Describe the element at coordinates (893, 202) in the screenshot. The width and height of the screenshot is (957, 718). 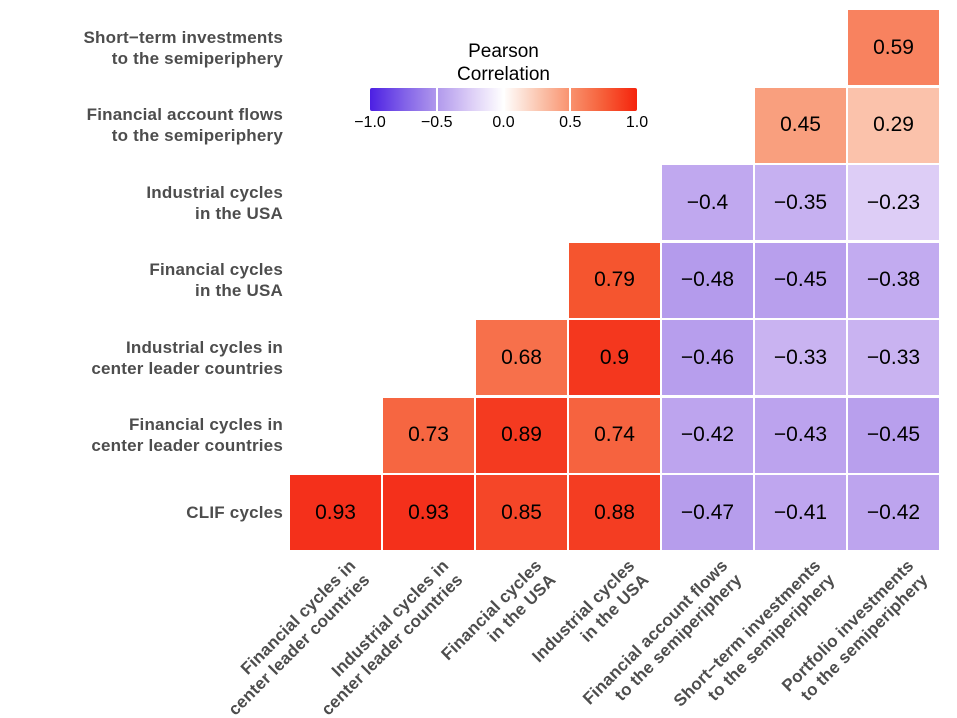
I see `heatmap-cell: −0.23` at that location.